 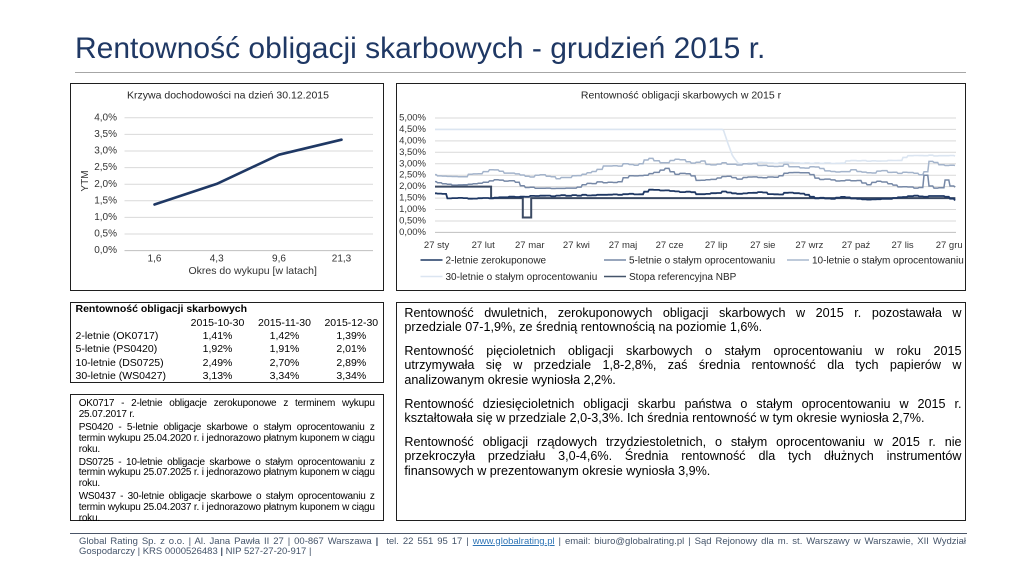 I want to click on svg-text: 27 lip, so click(x=716, y=245).